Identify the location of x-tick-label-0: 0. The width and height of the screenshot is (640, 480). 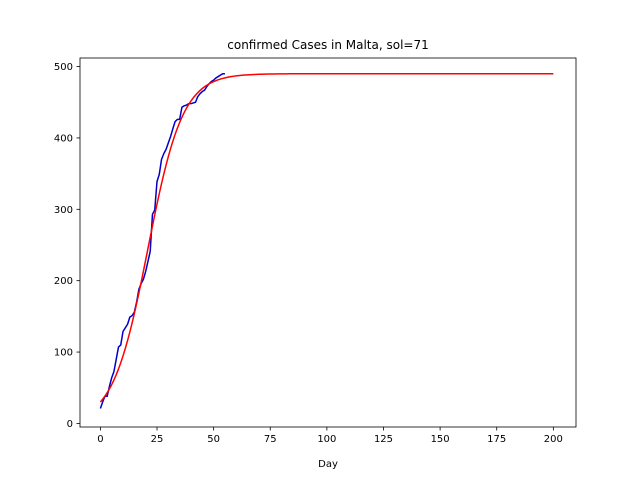
(100, 439).